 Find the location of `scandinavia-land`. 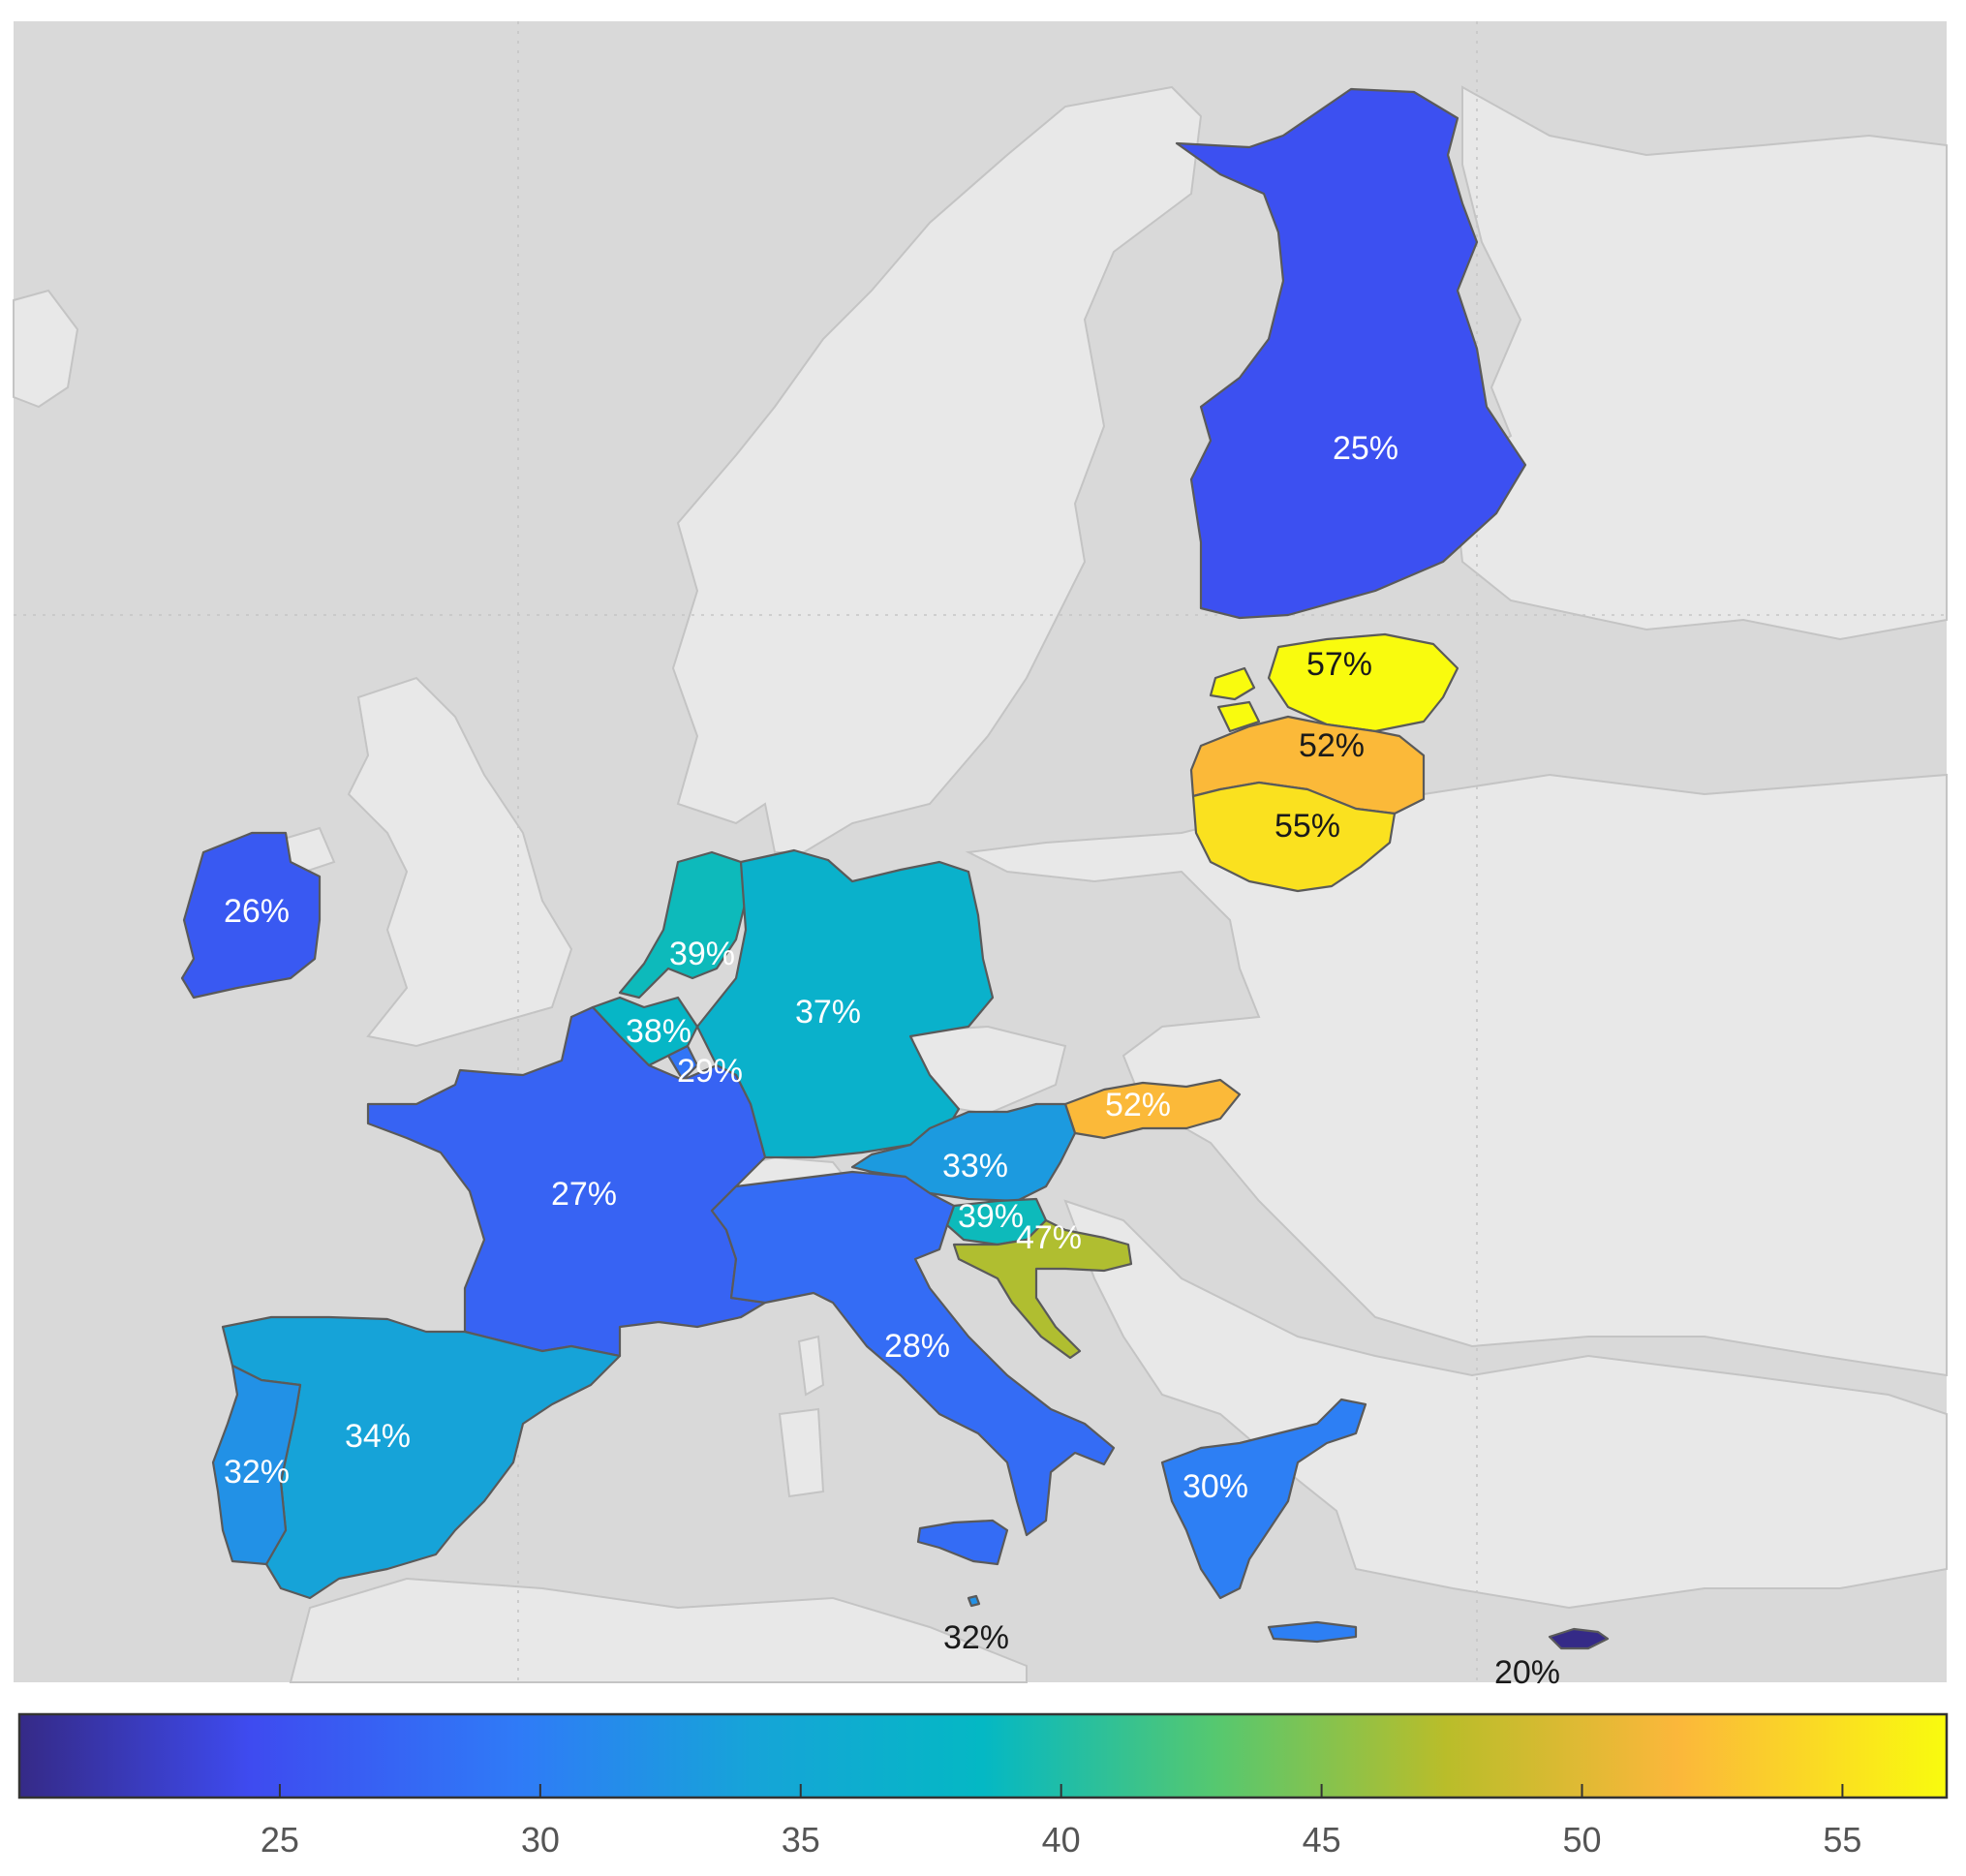

scandinavia-land is located at coordinates (937, 469).